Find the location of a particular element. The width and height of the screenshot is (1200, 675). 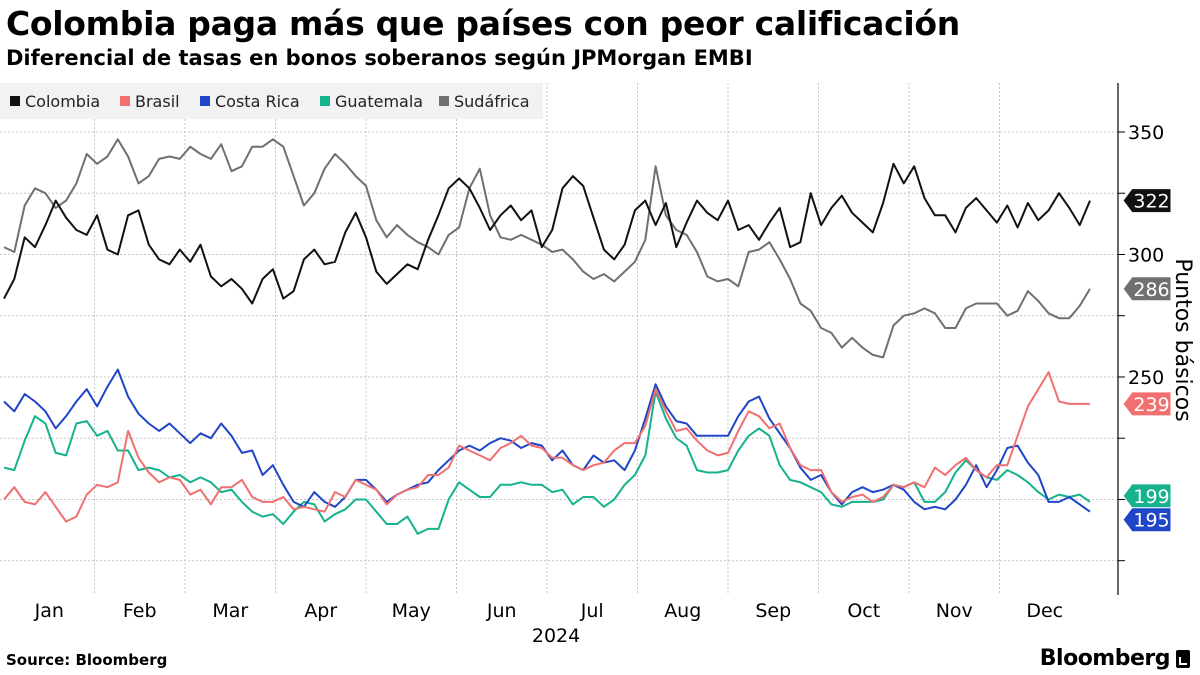

legend-label: Brasil is located at coordinates (157, 101).